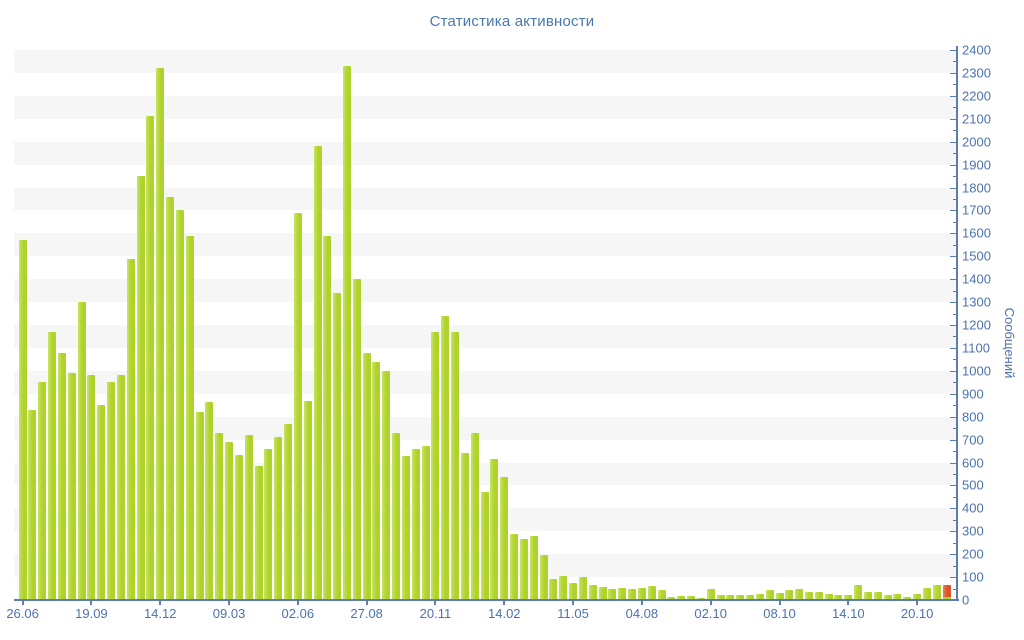 This screenshot has height=640, width=1024. What do you see at coordinates (229, 603) in the screenshot?
I see `x-tick` at bounding box center [229, 603].